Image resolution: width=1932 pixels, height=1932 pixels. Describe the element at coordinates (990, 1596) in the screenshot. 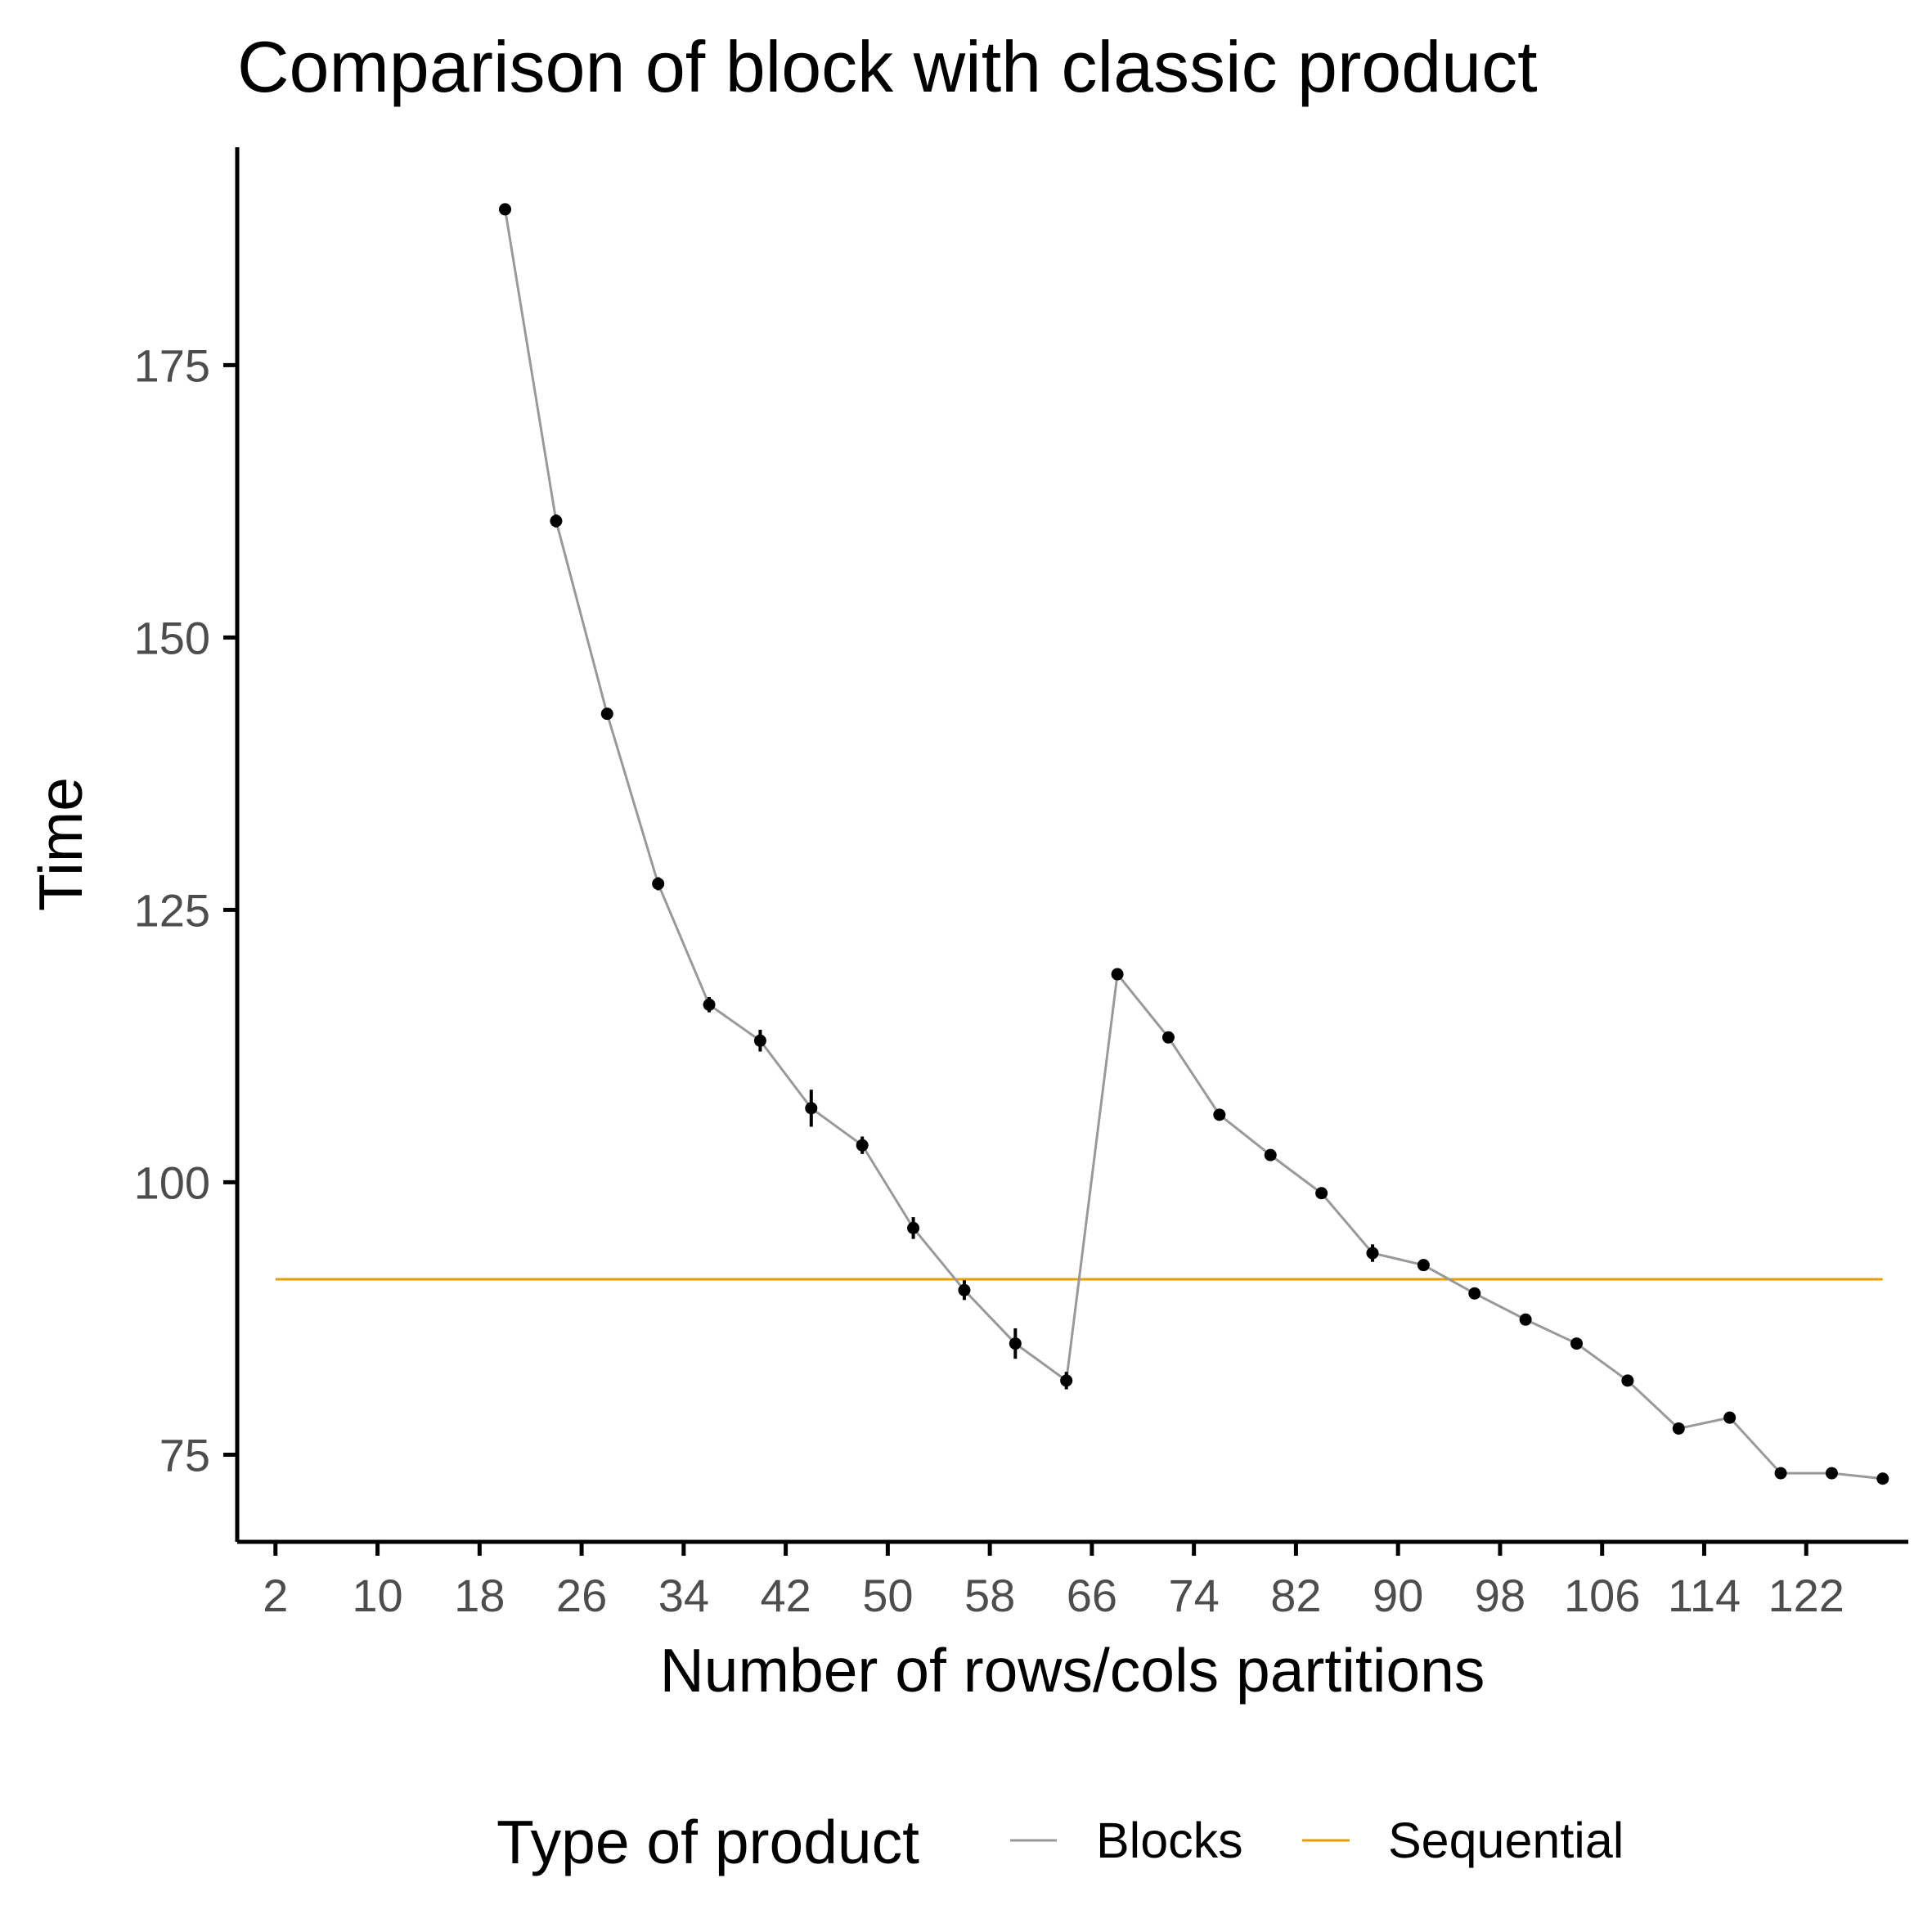

I see `x-tick-label: 58` at that location.